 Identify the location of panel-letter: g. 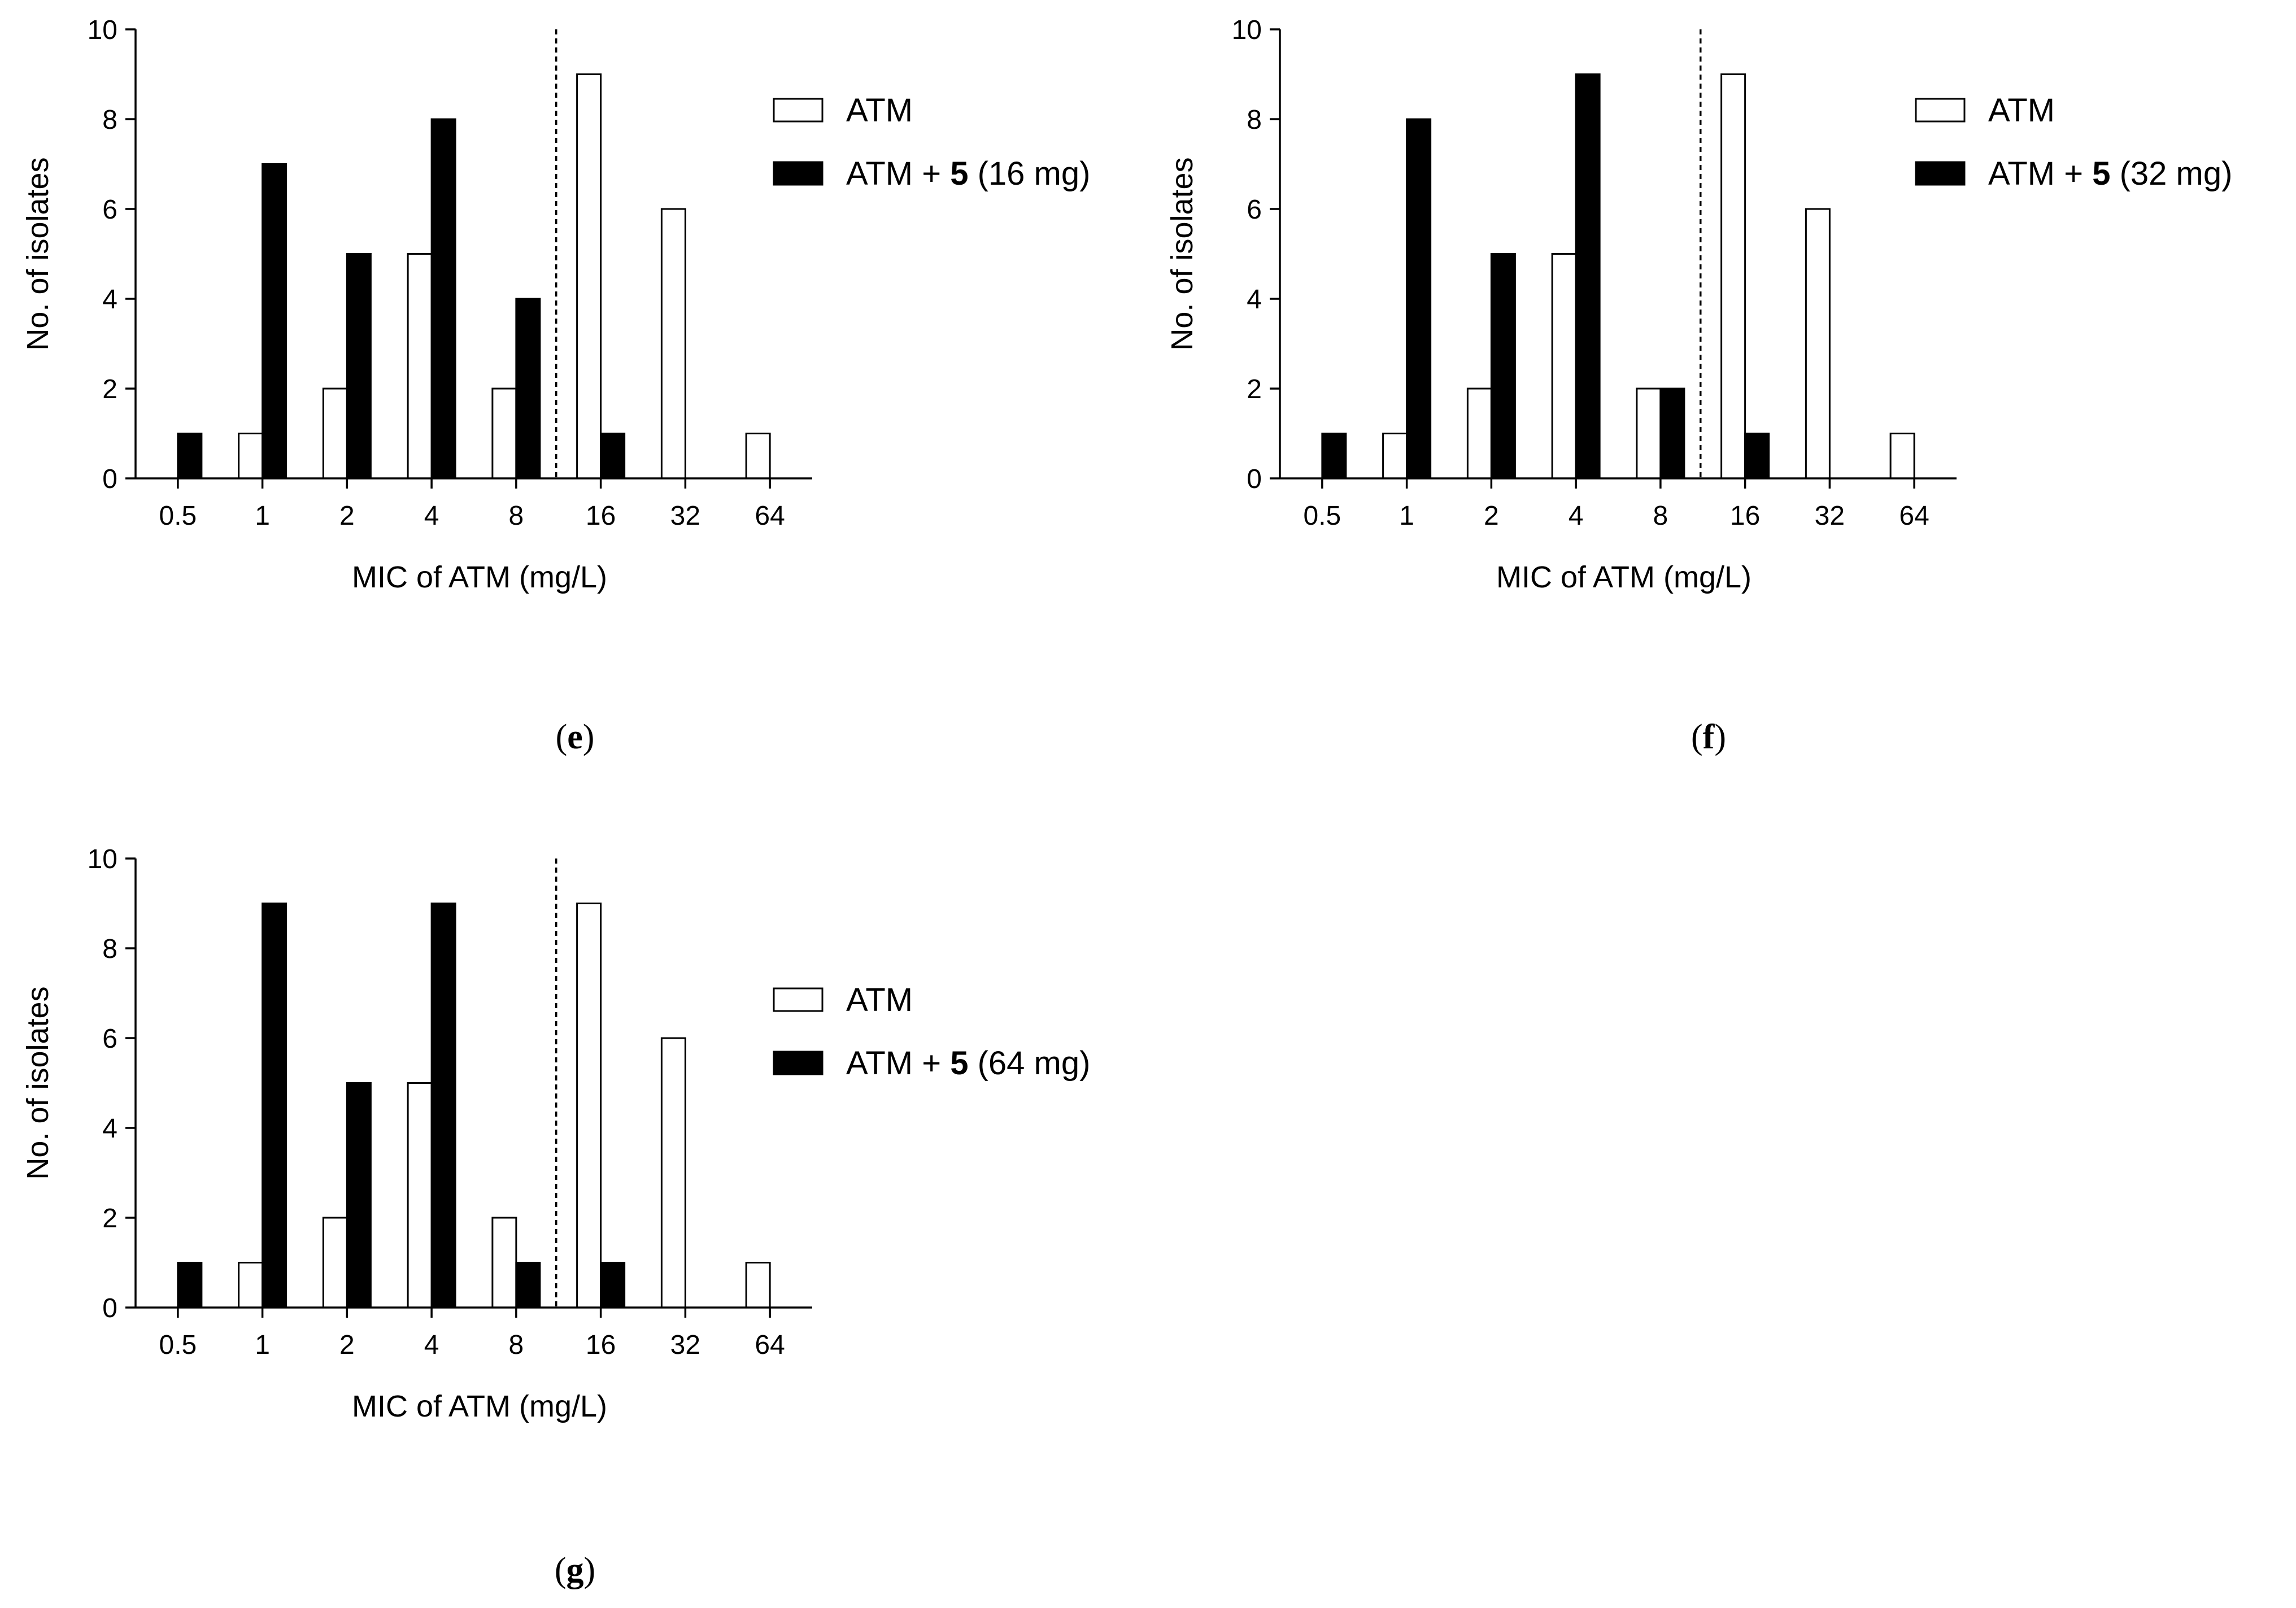
(575, 1570).